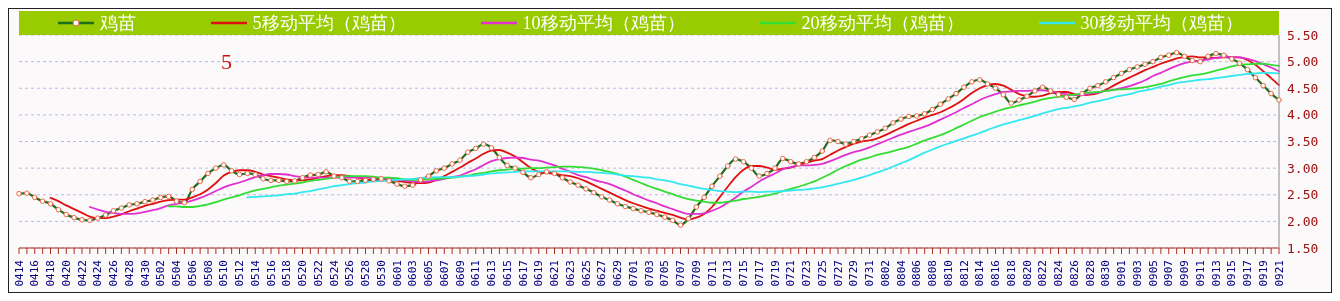 The height and width of the screenshot is (301, 1340). I want to click on x-tick-label: 0711, so click(712, 273).